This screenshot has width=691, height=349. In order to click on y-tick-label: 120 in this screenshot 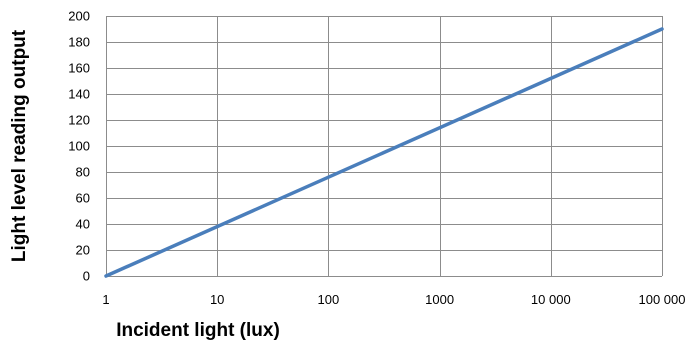, I will do `click(79, 120)`.